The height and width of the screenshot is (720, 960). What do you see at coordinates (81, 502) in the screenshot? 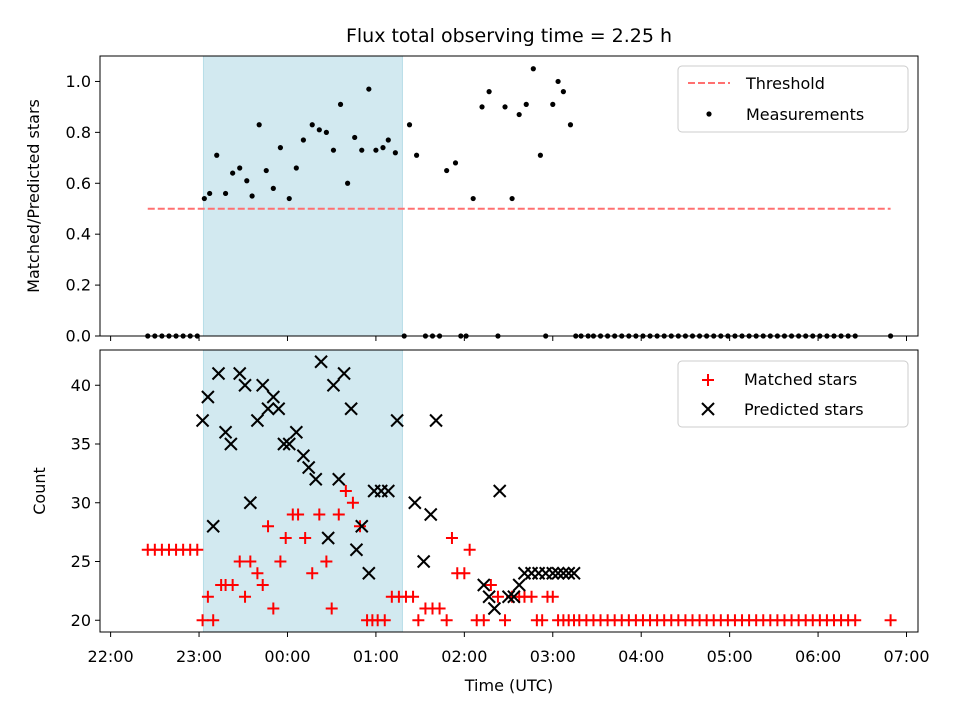
I see `bottom-ytick-label: 30` at bounding box center [81, 502].